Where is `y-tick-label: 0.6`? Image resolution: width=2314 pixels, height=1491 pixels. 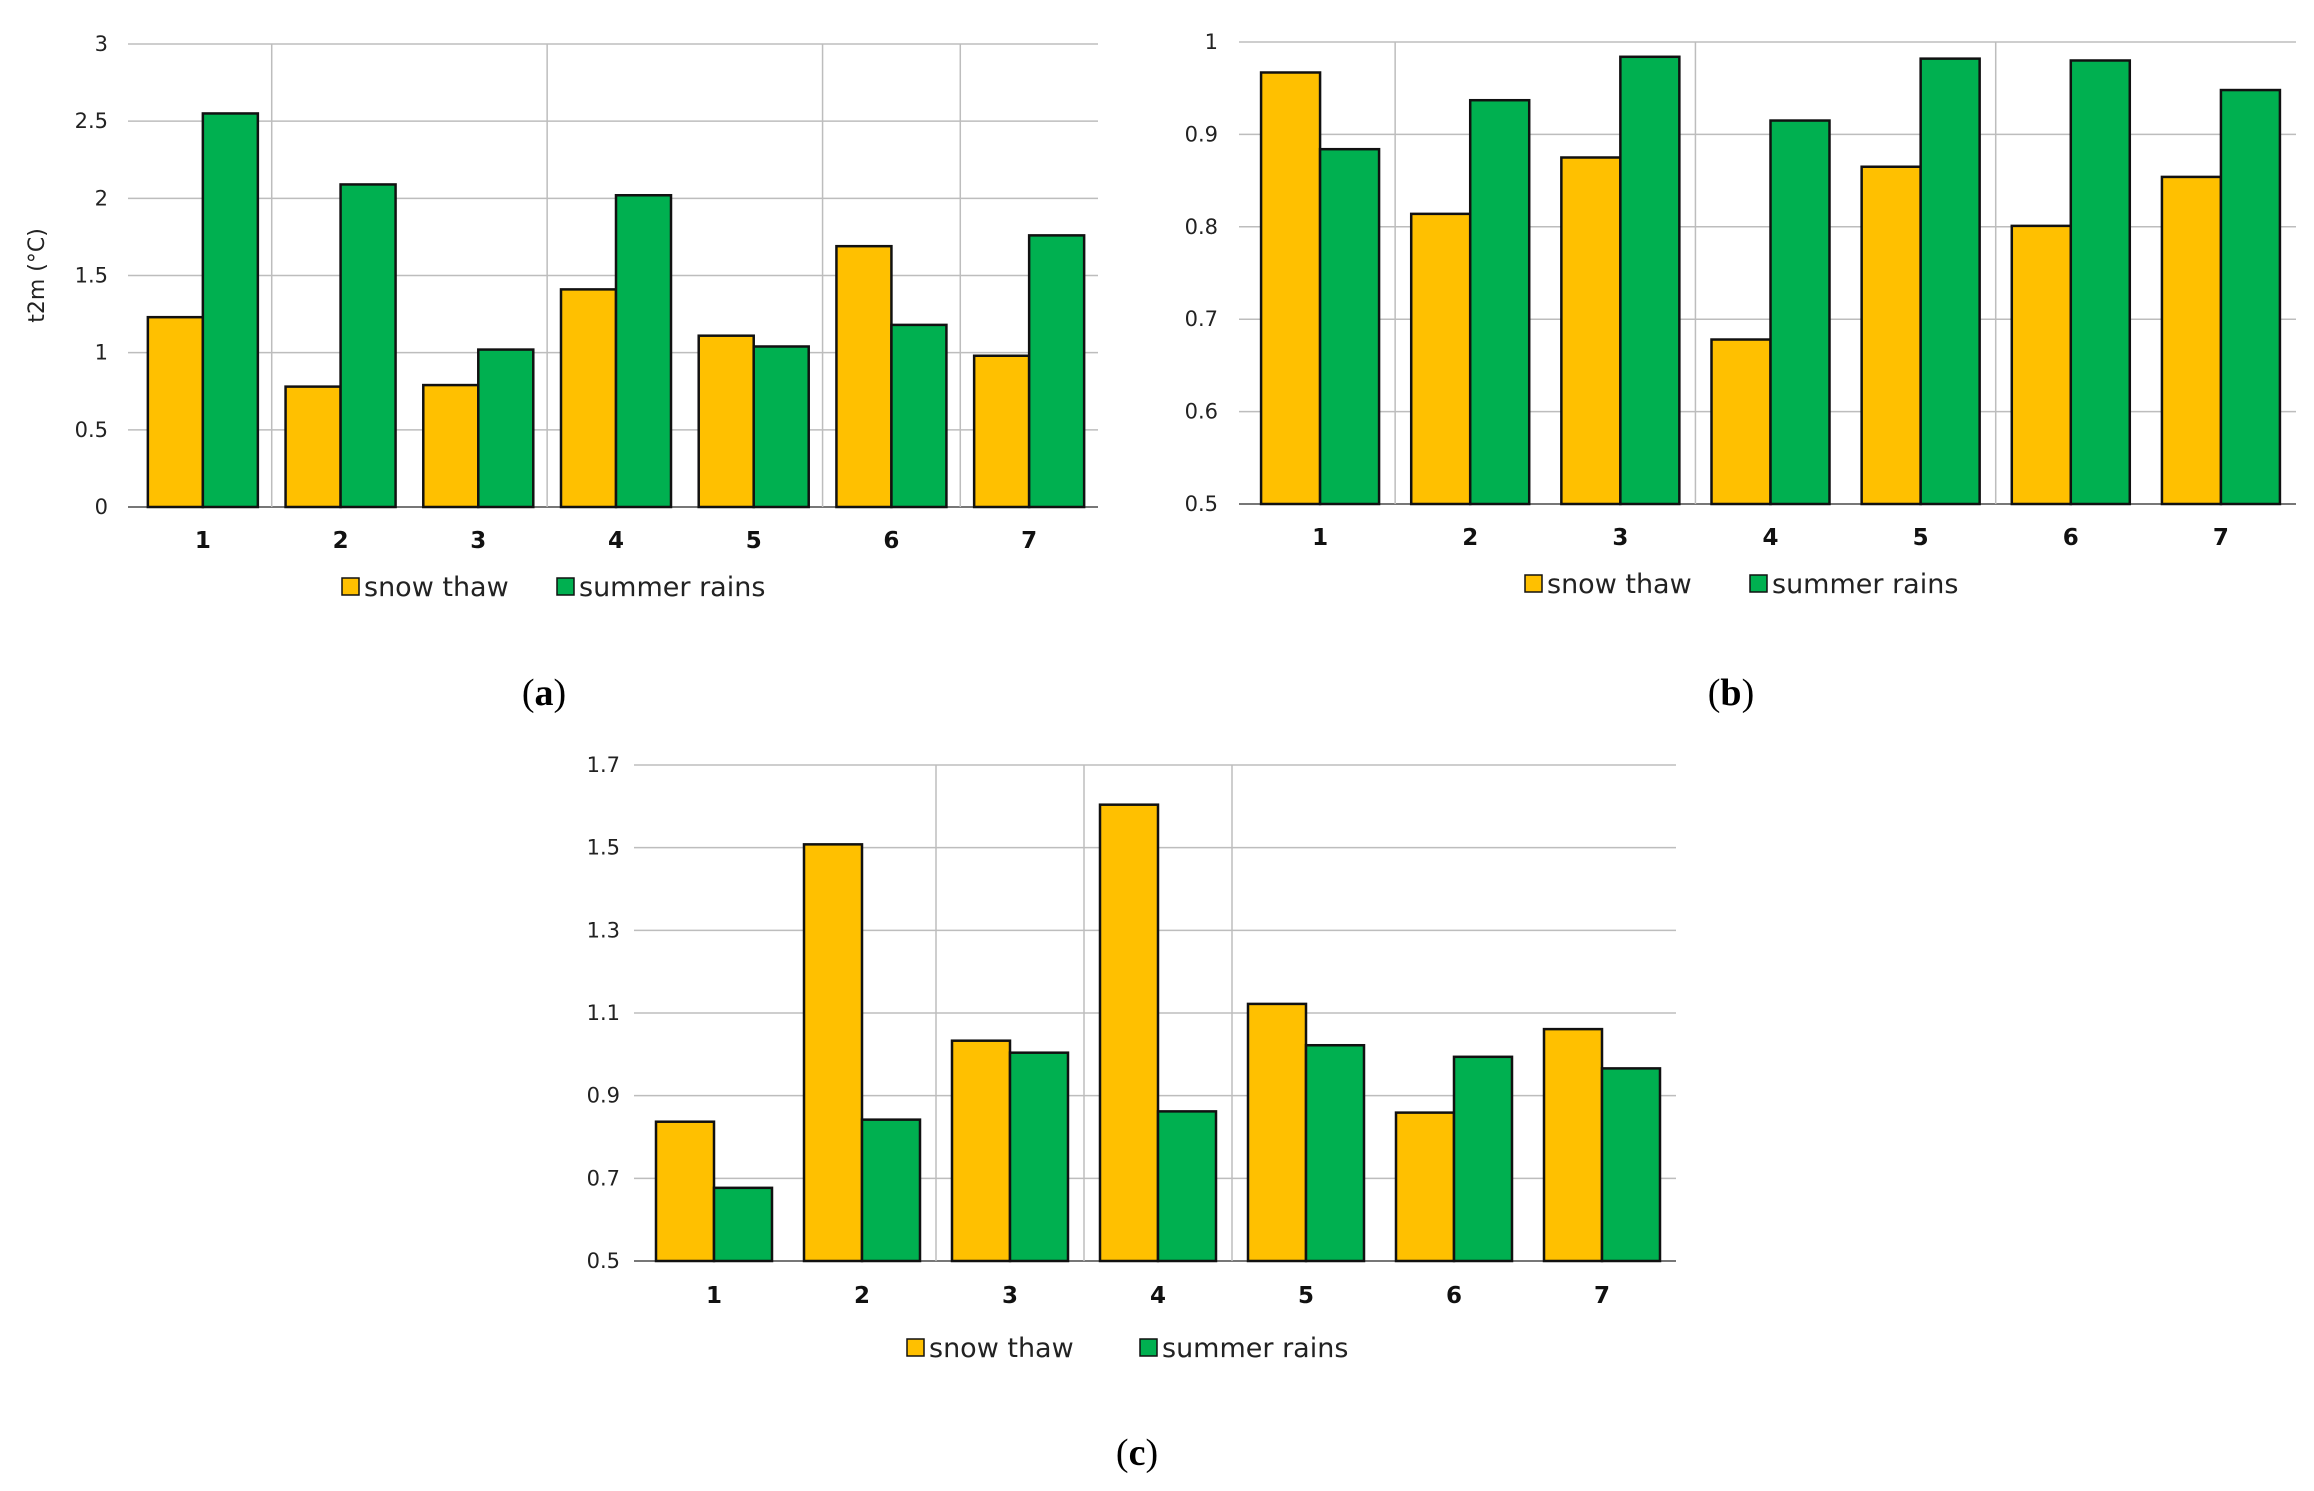
y-tick-label: 0.6 is located at coordinates (1201, 412).